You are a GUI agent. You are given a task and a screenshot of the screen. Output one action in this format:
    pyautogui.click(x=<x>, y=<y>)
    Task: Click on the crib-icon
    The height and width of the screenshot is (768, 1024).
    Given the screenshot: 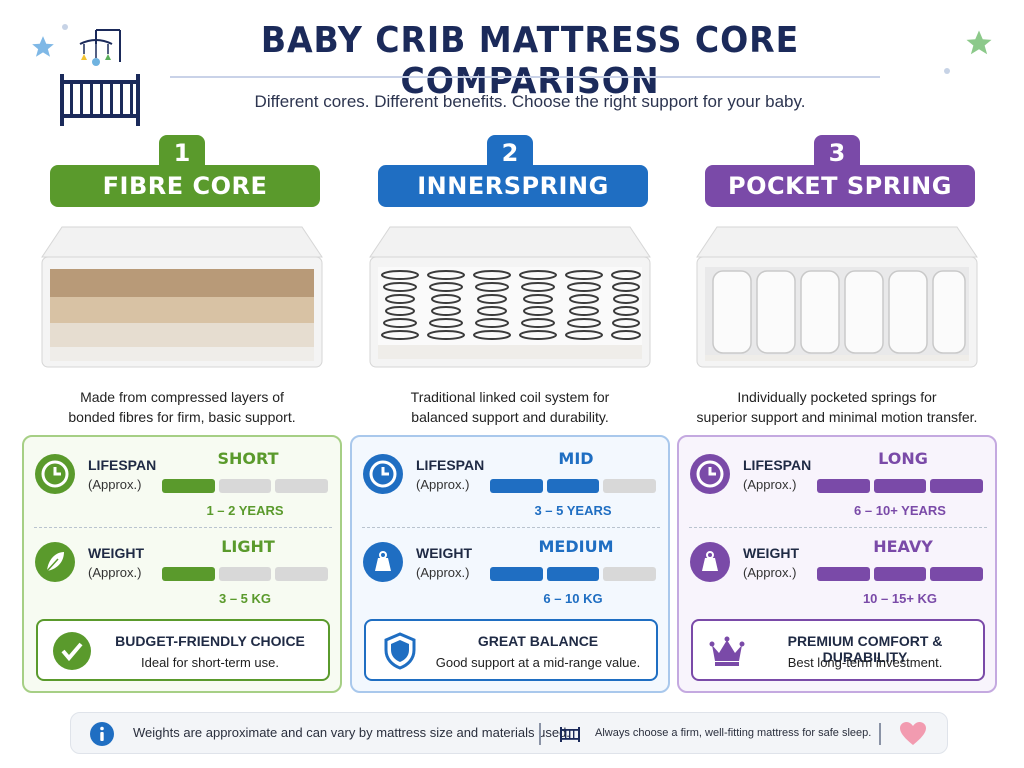 What is the action you would take?
    pyautogui.click(x=570, y=734)
    